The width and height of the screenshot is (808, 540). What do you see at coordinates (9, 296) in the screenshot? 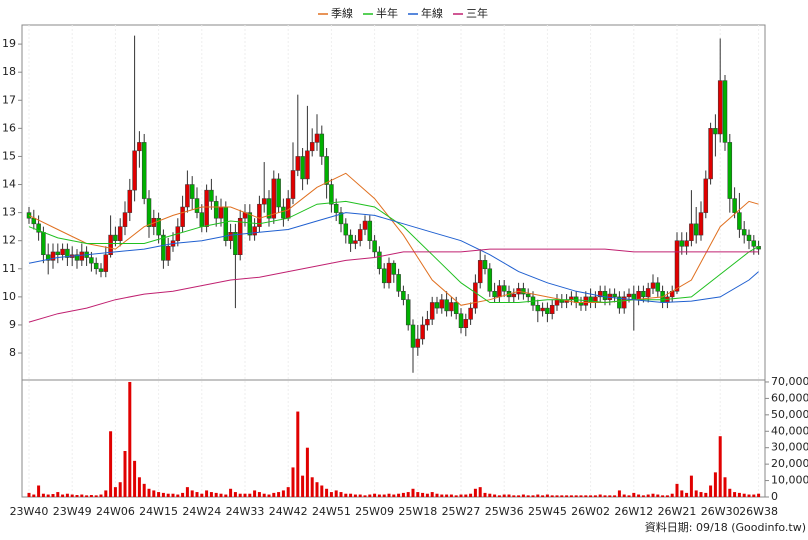
I see `y-tick-label: 10` at bounding box center [9, 296].